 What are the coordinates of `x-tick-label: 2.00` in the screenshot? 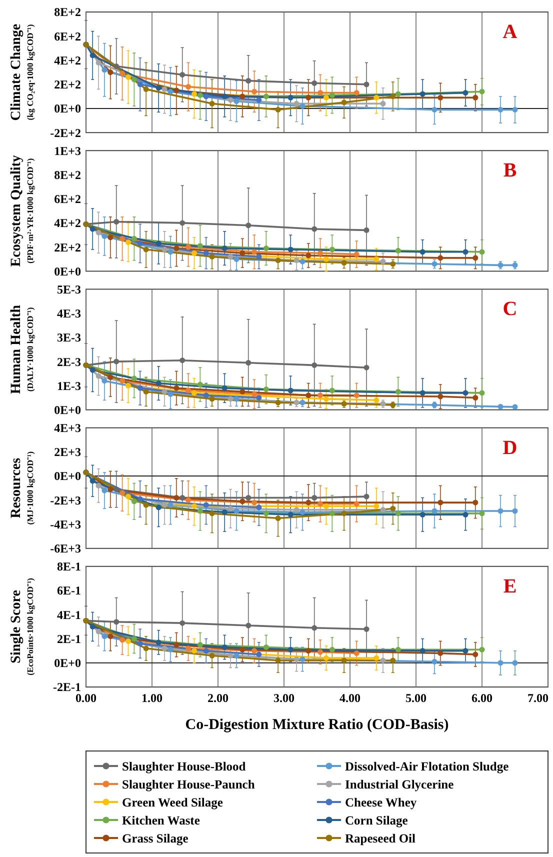 It's located at (218, 698).